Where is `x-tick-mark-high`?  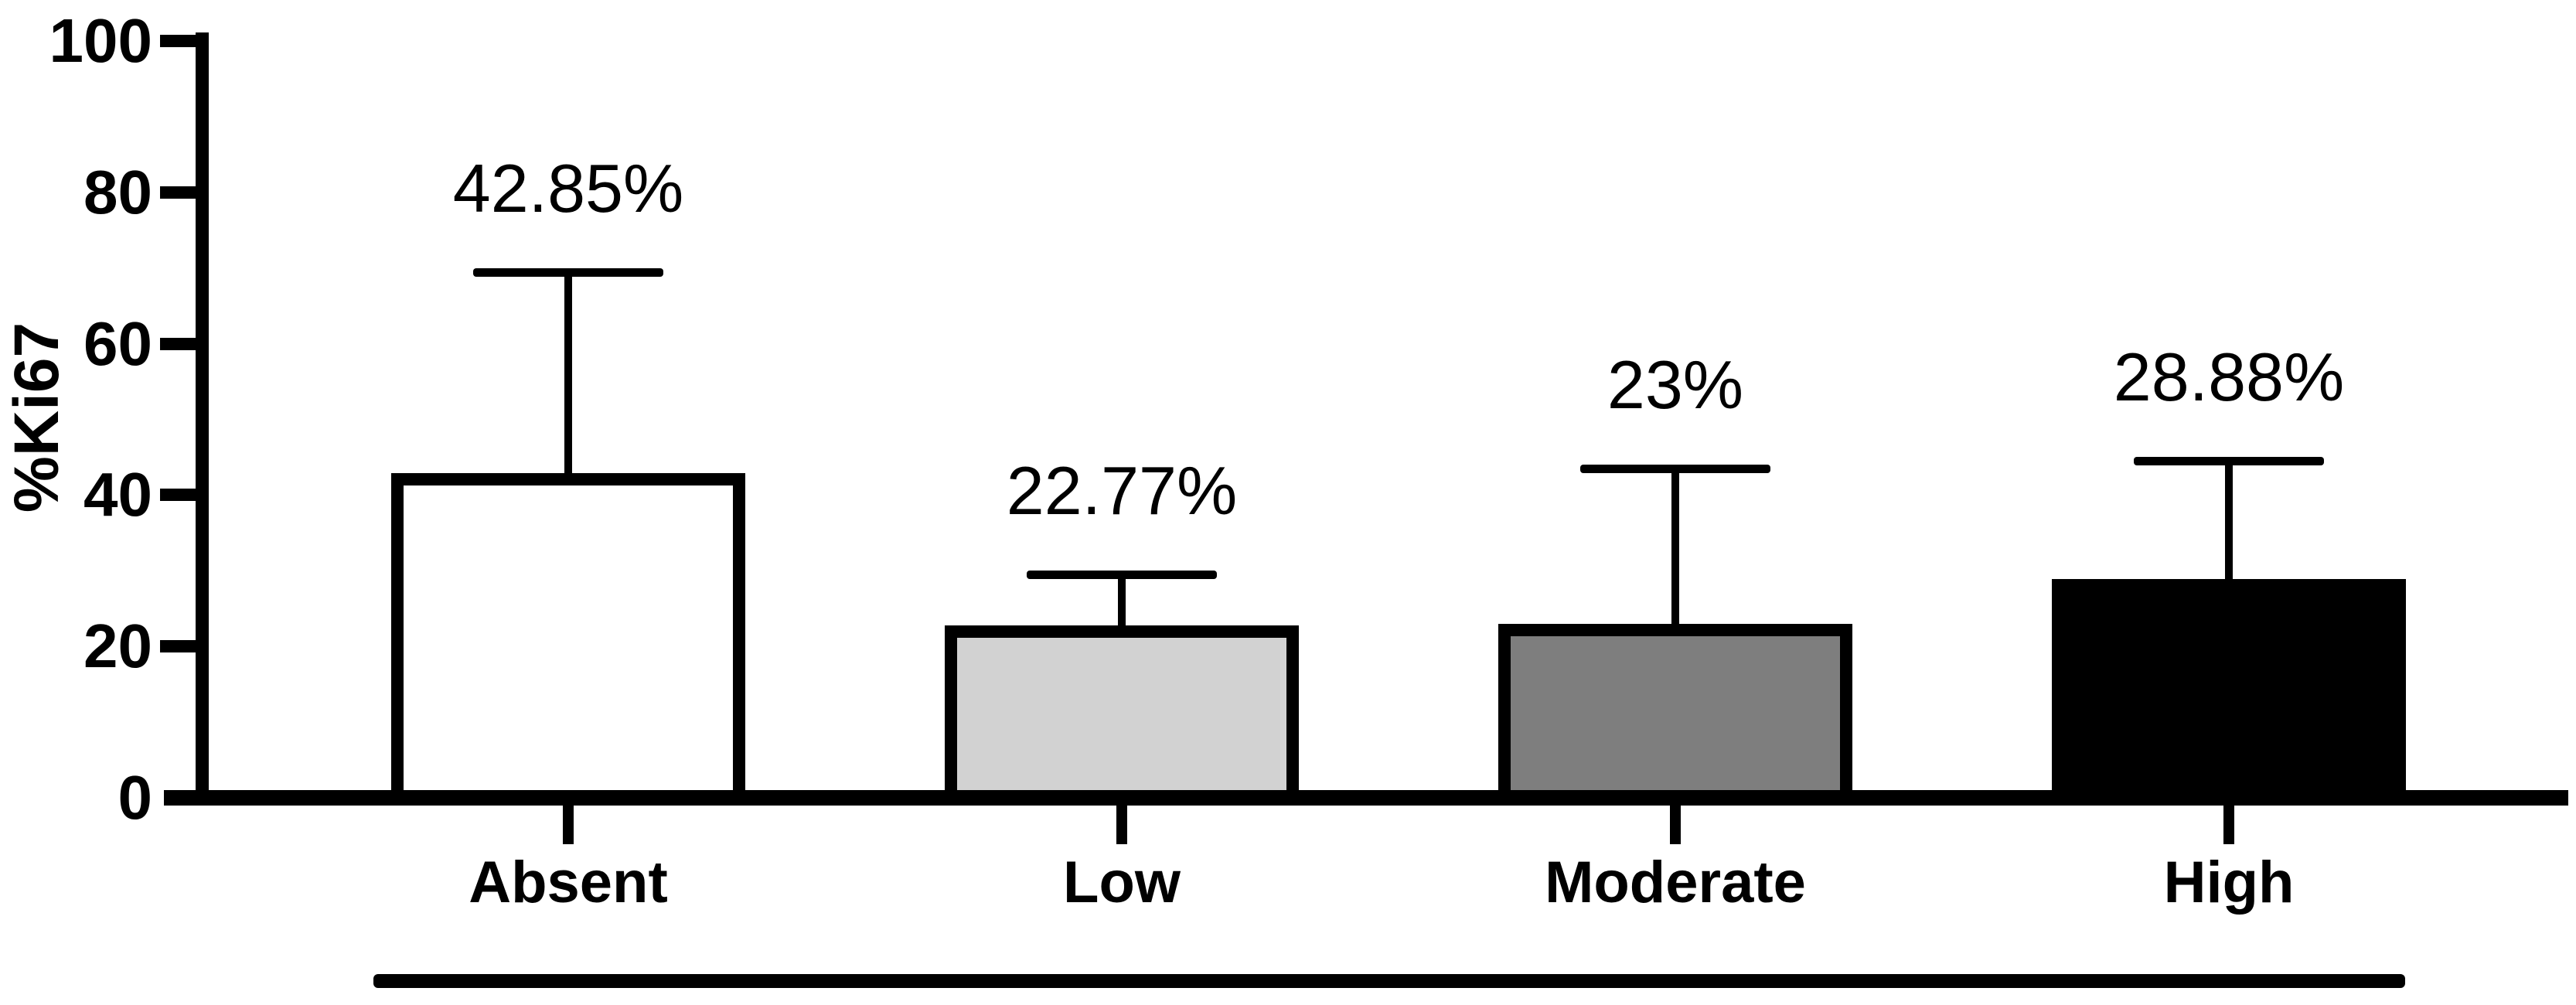
x-tick-mark-high is located at coordinates (2228, 825).